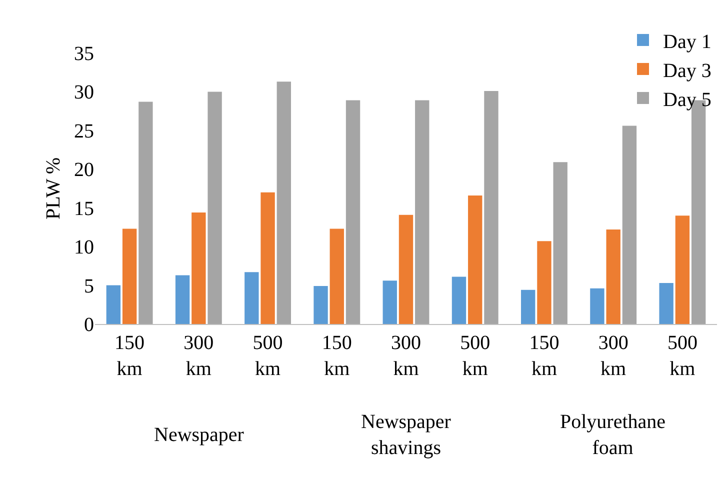 This screenshot has width=722, height=489. I want to click on legend-label: Day 5, so click(687, 99).